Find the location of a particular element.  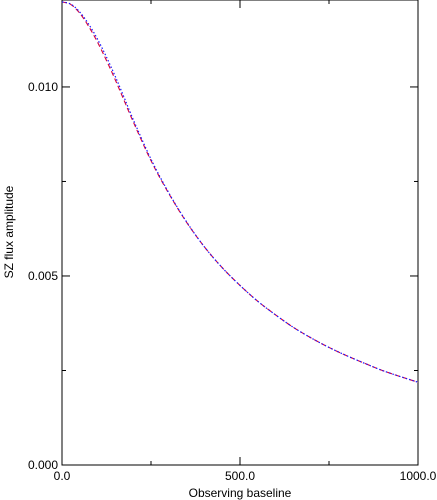

x-tick-label: 500.0 is located at coordinates (240, 476).